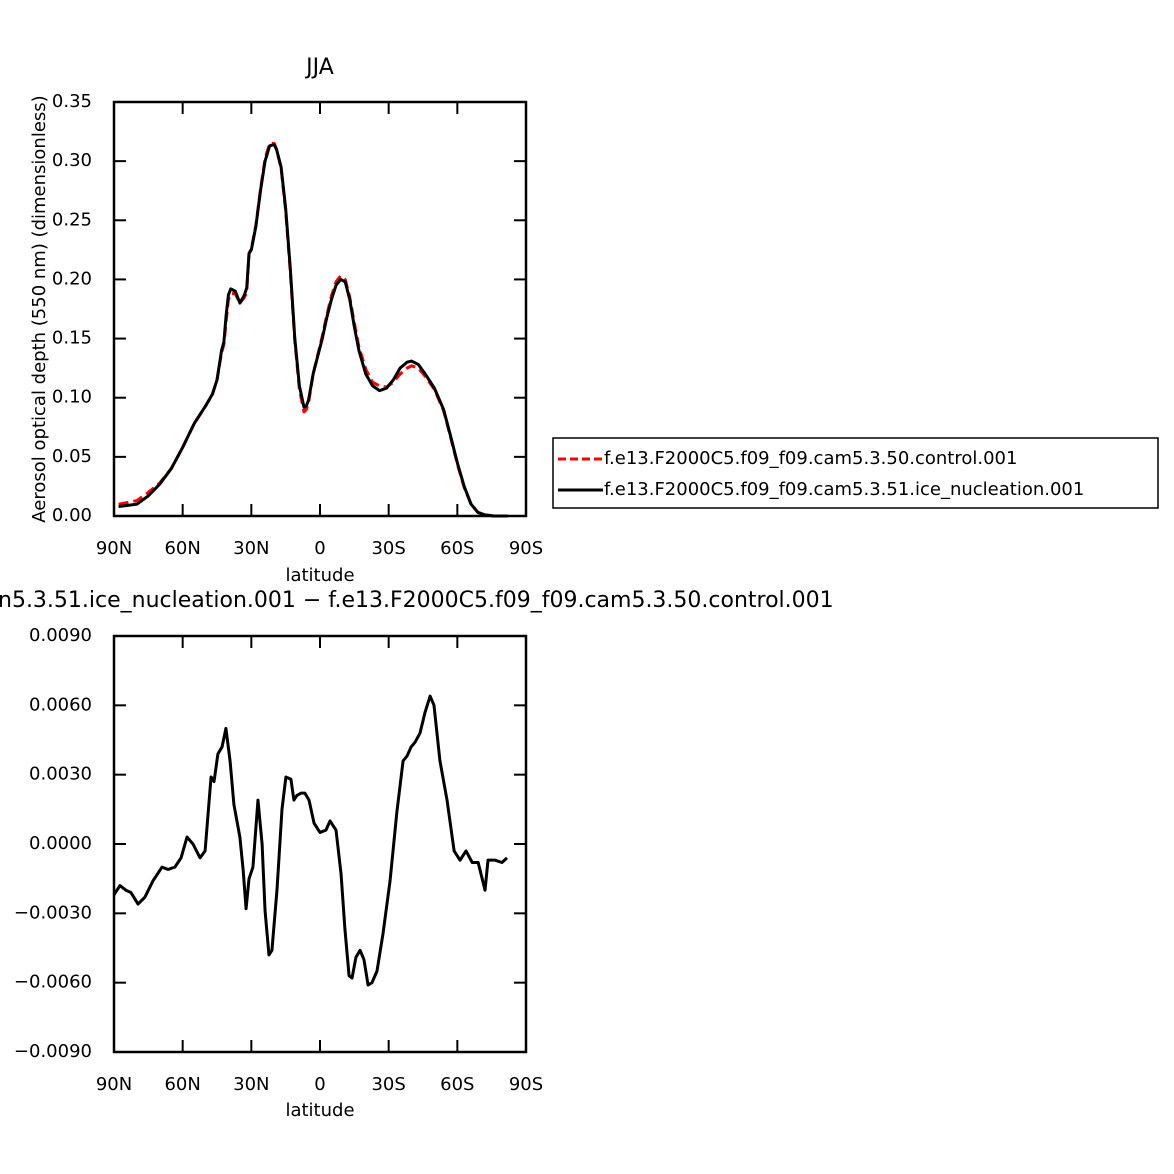 Image resolution: width=1174 pixels, height=1174 pixels. Describe the element at coordinates (72, 338) in the screenshot. I see `y-tick-label: 0.15` at that location.